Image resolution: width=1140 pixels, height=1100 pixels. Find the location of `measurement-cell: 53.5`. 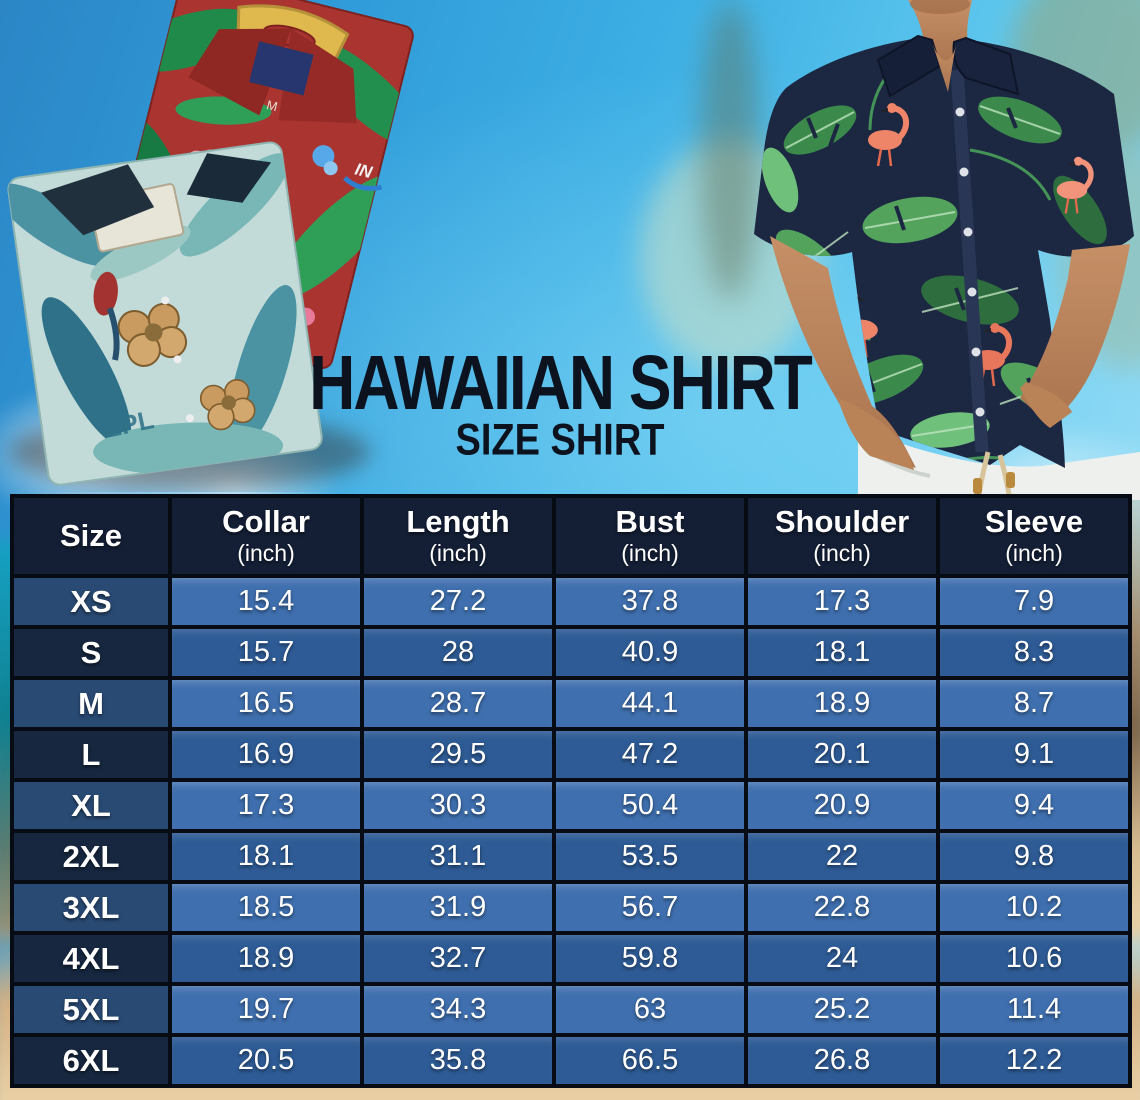

measurement-cell: 53.5 is located at coordinates (650, 856).